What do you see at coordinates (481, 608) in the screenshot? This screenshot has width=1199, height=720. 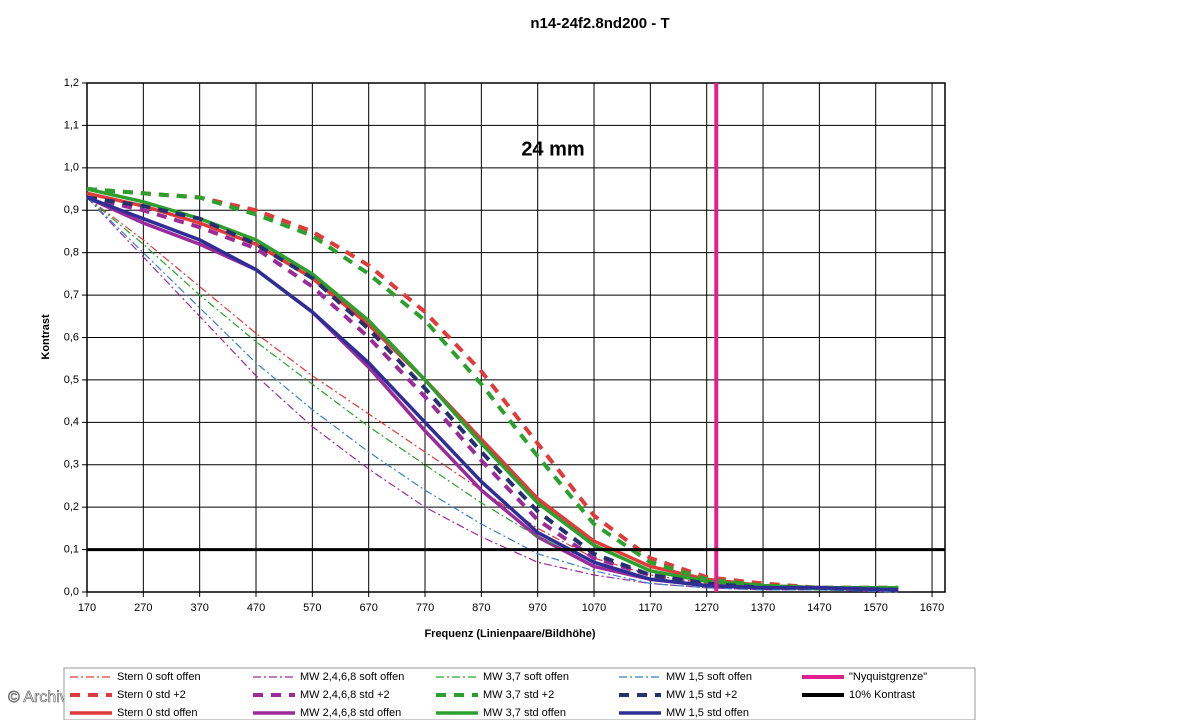 I see `x-tick-label: 870` at bounding box center [481, 608].